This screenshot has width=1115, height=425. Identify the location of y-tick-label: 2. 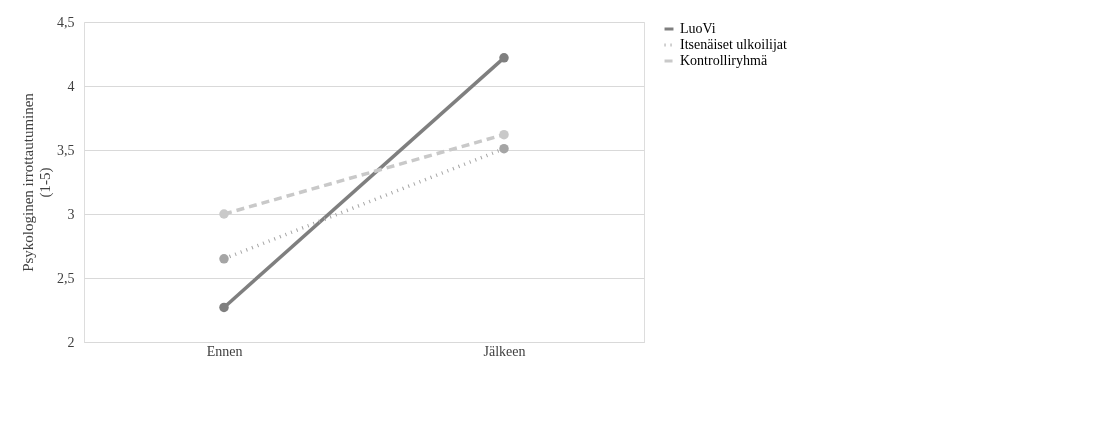
(71, 342).